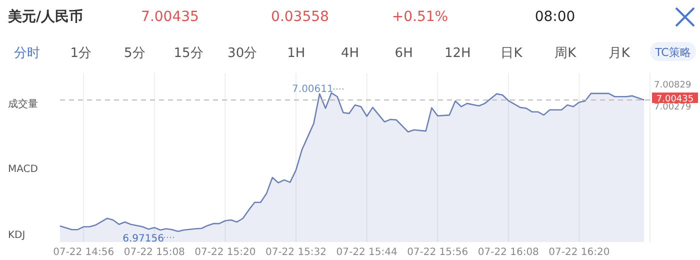 The width and height of the screenshot is (700, 260). What do you see at coordinates (243, 53) in the screenshot?
I see `text: 30分` at bounding box center [243, 53].